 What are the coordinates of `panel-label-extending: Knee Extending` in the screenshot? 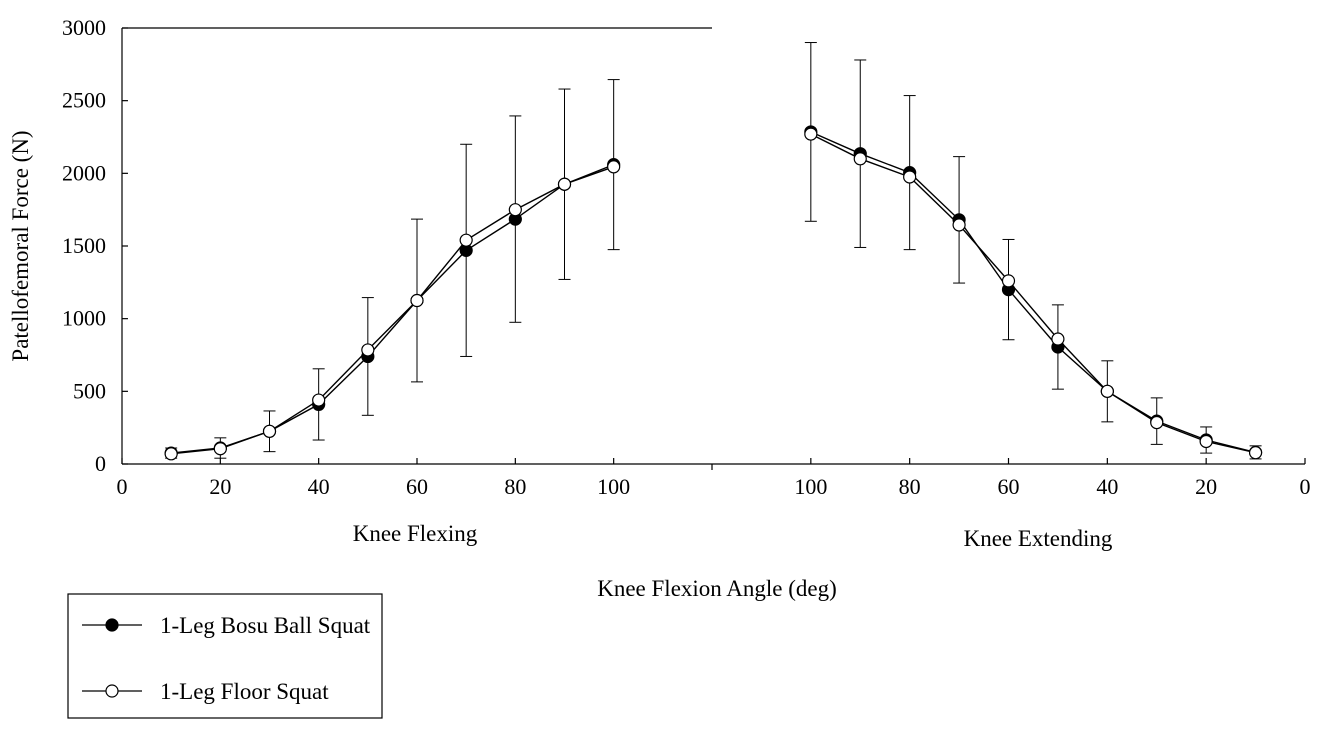 It's located at (1038, 538).